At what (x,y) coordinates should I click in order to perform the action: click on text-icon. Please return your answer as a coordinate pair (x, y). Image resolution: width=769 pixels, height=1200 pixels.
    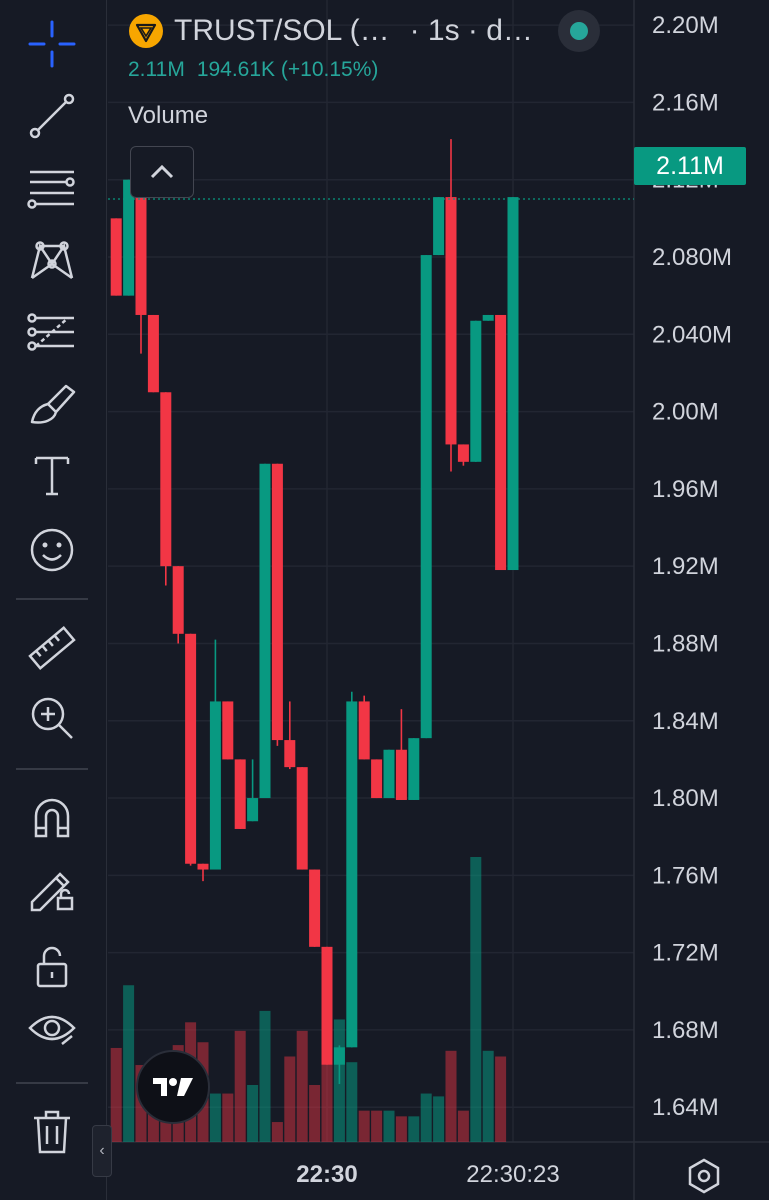
    Looking at the image, I should click on (52, 476).